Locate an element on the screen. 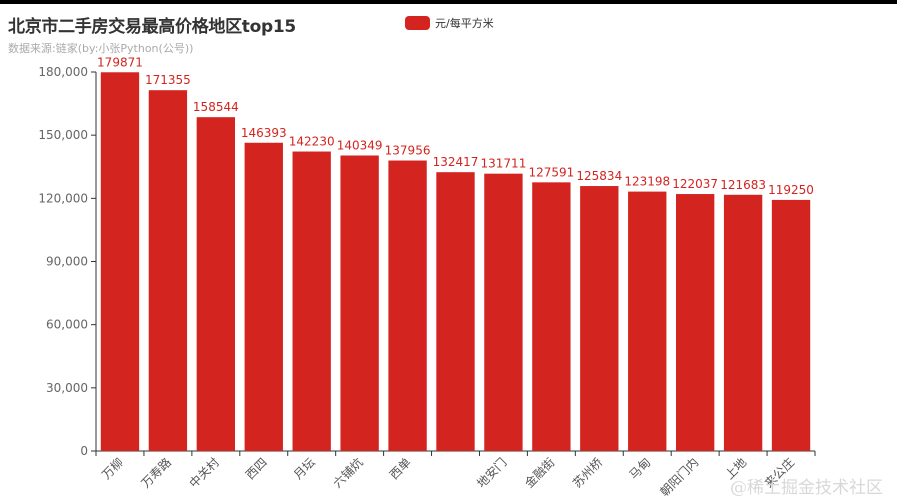 The image size is (897, 500). y-tick-label: 60,000 is located at coordinates (67, 325).